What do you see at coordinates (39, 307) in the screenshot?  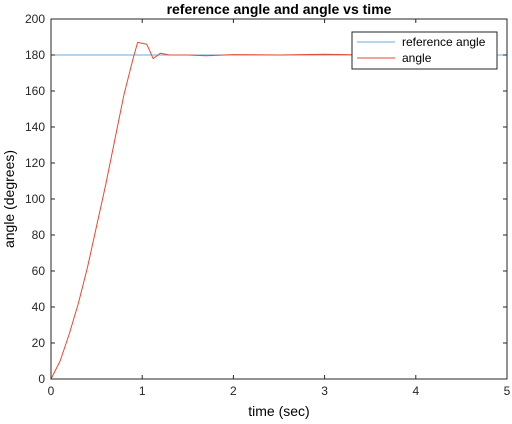 I see `y-tick-label: 40` at bounding box center [39, 307].